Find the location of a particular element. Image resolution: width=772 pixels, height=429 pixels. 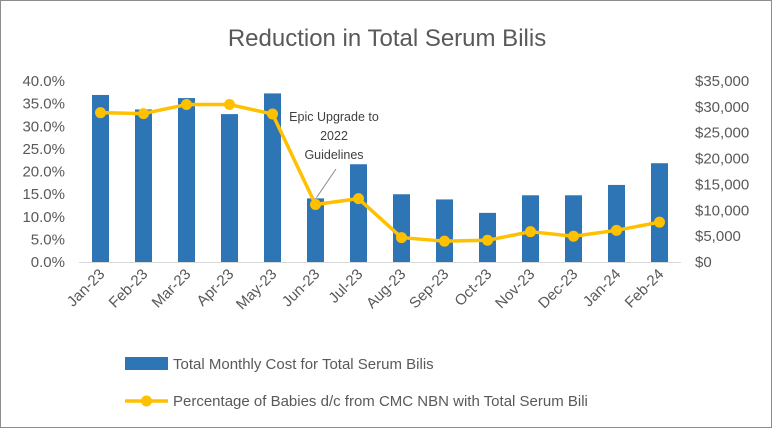

y-left-tick-label: 10.0% is located at coordinates (43, 217).